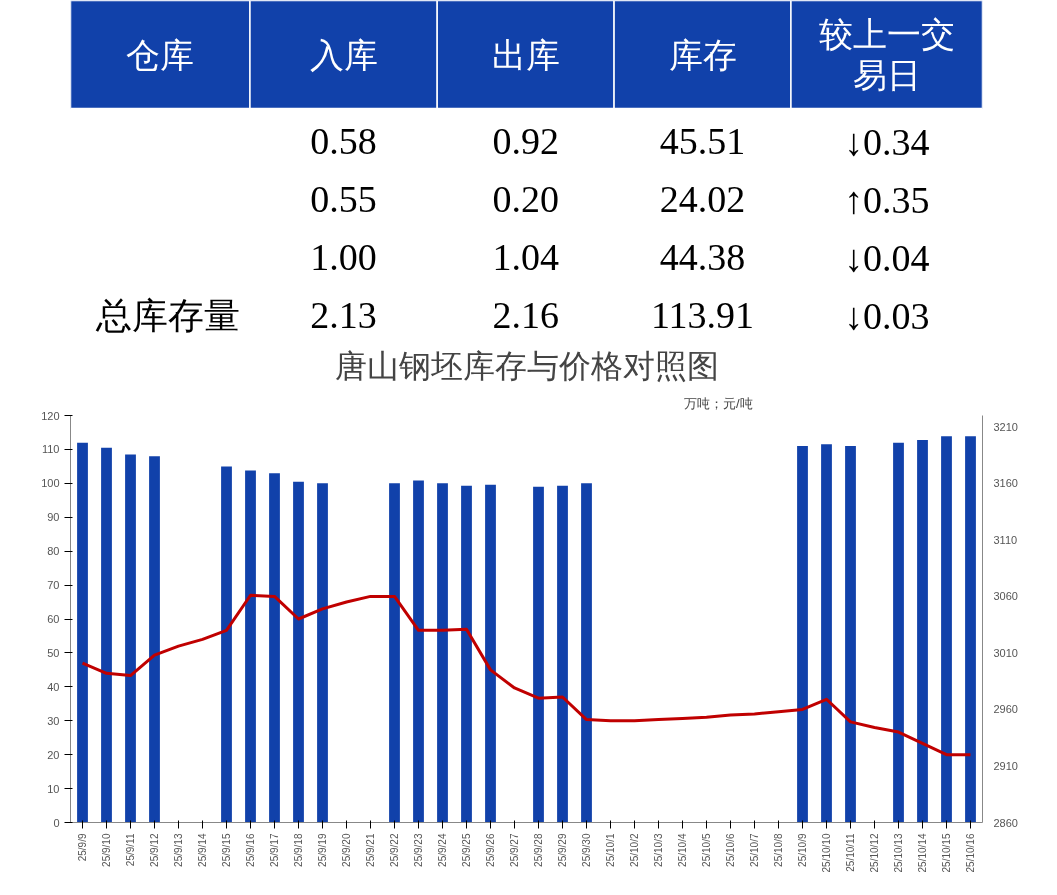 This screenshot has height=895, width=1057. Describe the element at coordinates (418, 850) in the screenshot. I see `x-tick-label: 25/9/23` at that location.